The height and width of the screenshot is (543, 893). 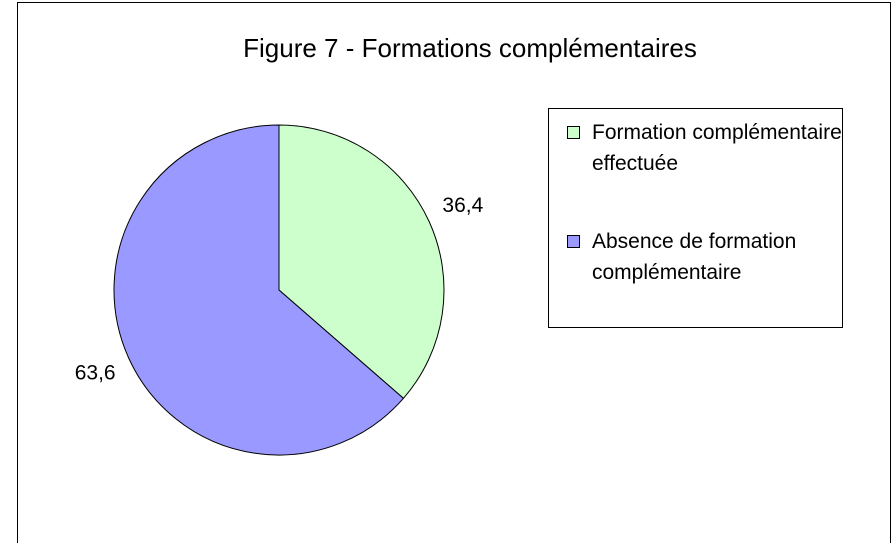 I want to click on data-label: 63,6, so click(x=95, y=372).